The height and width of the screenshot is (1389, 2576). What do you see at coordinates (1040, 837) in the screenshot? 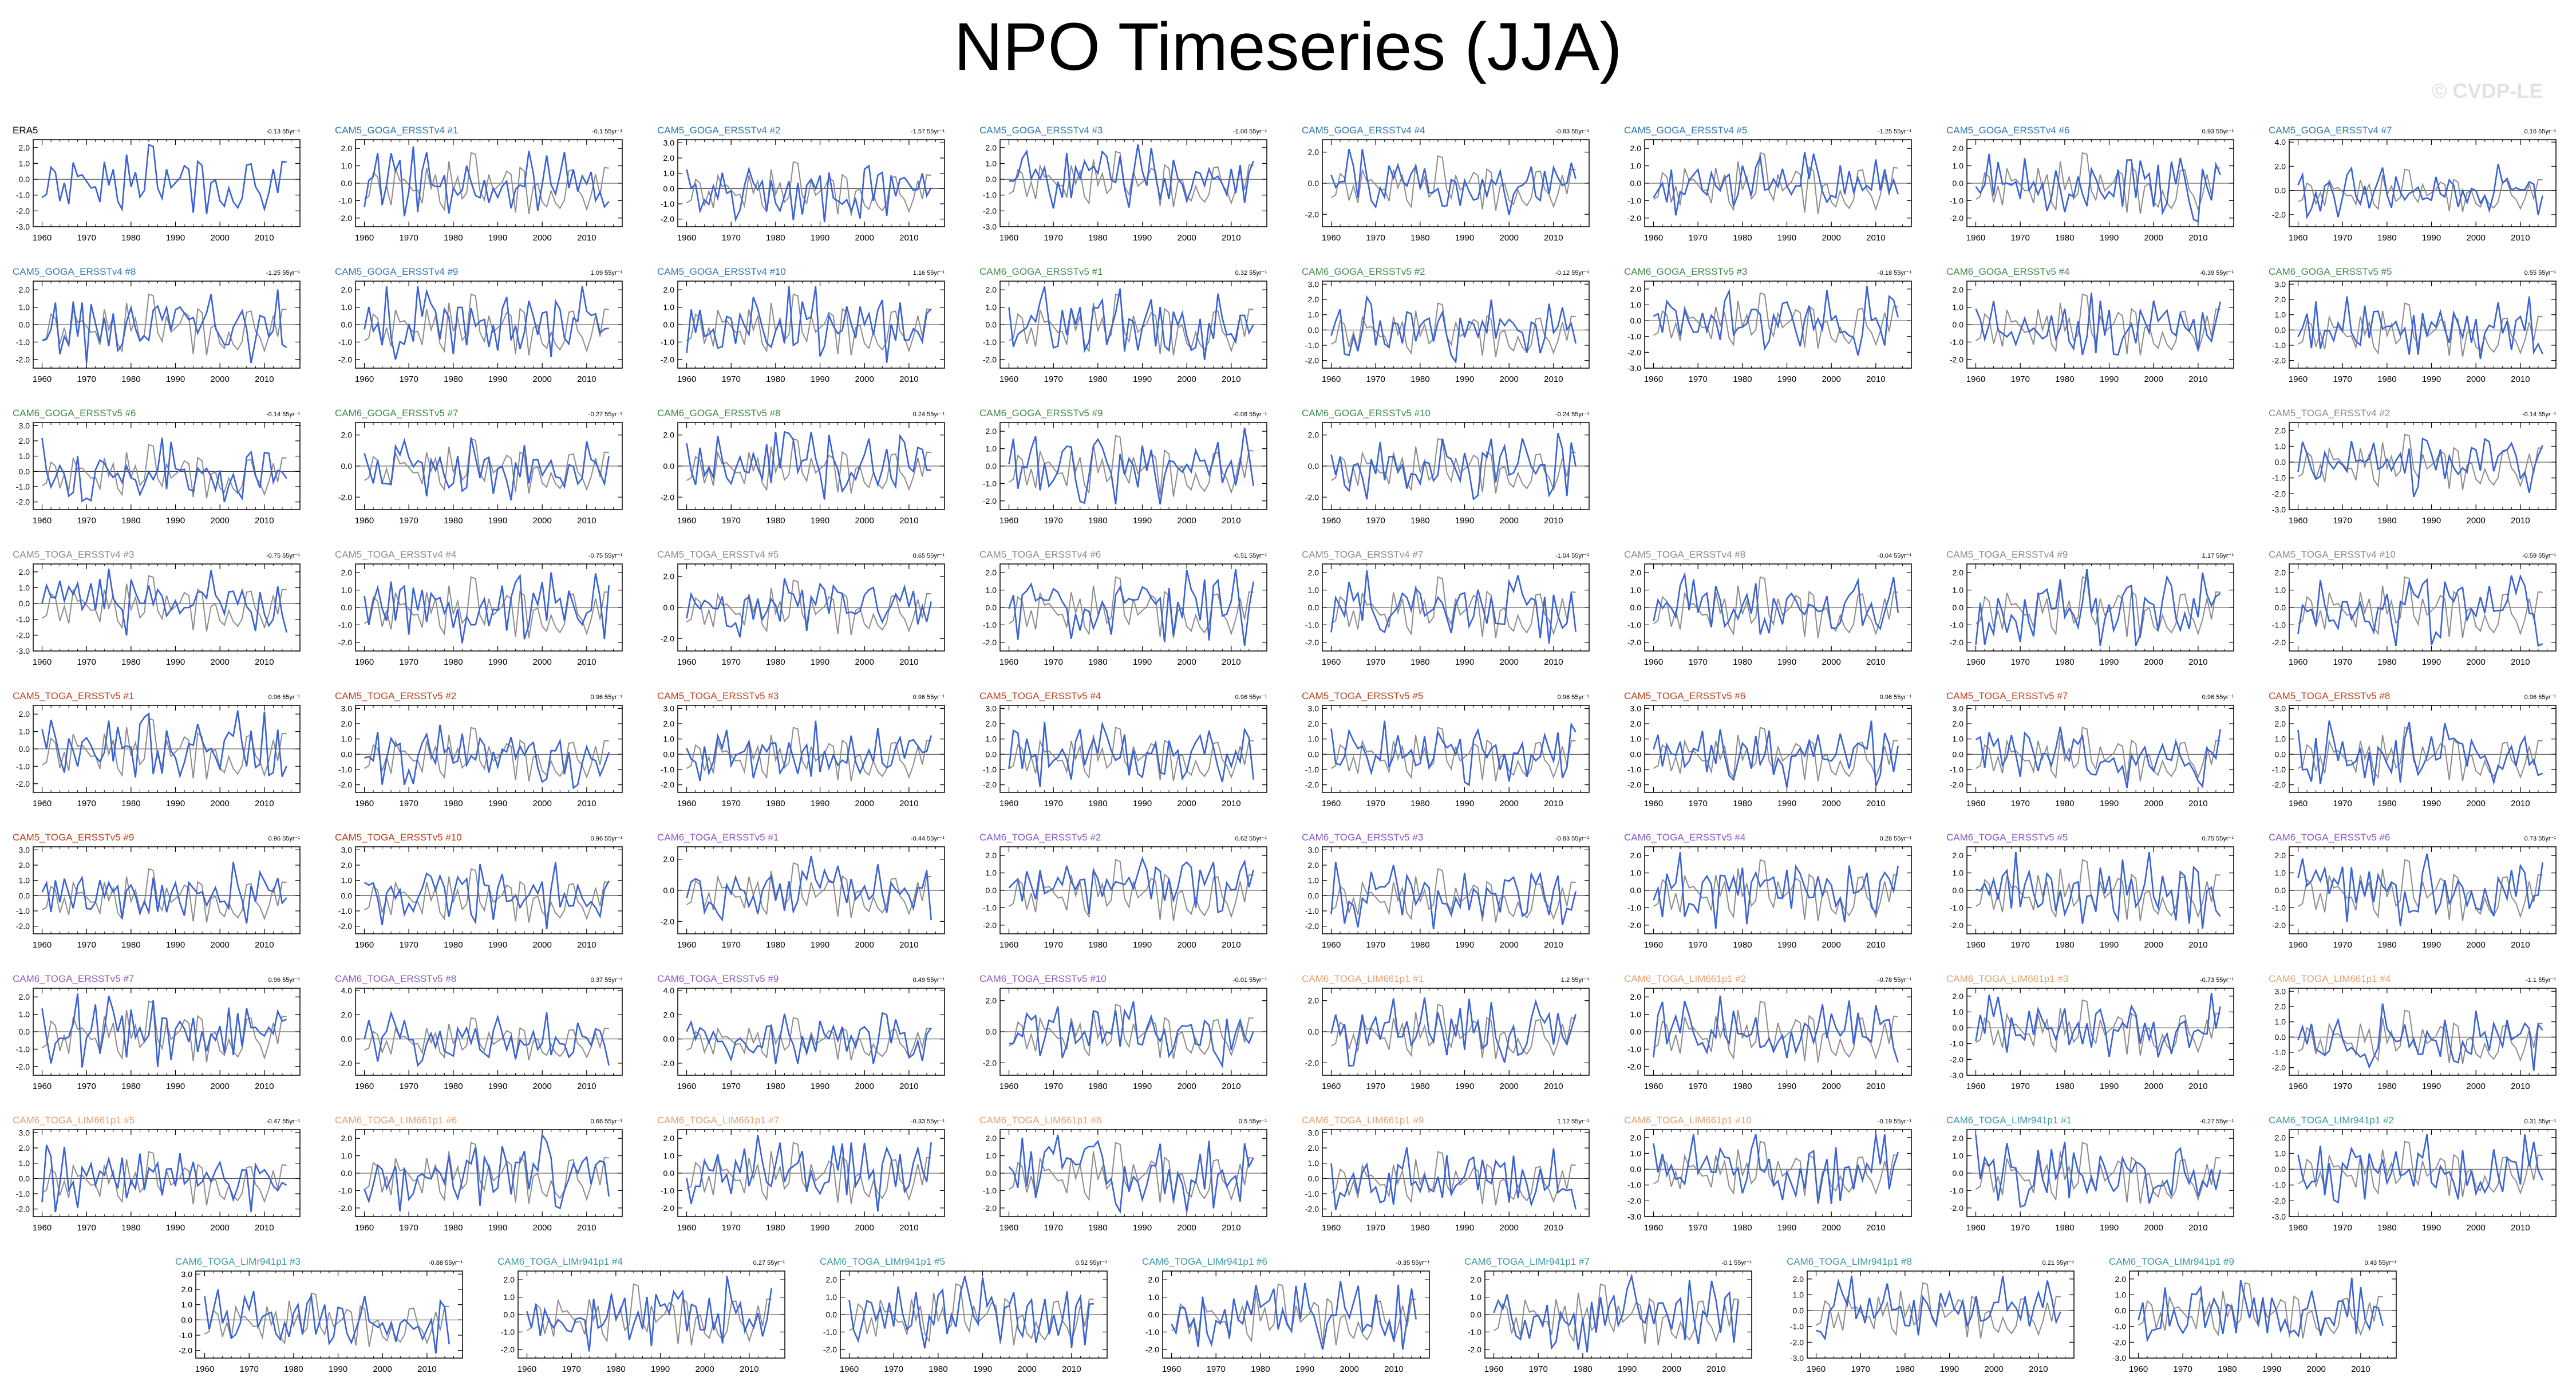
I see `panel-label: CAM6_TOGA_ERSSTv5 #2` at bounding box center [1040, 837].